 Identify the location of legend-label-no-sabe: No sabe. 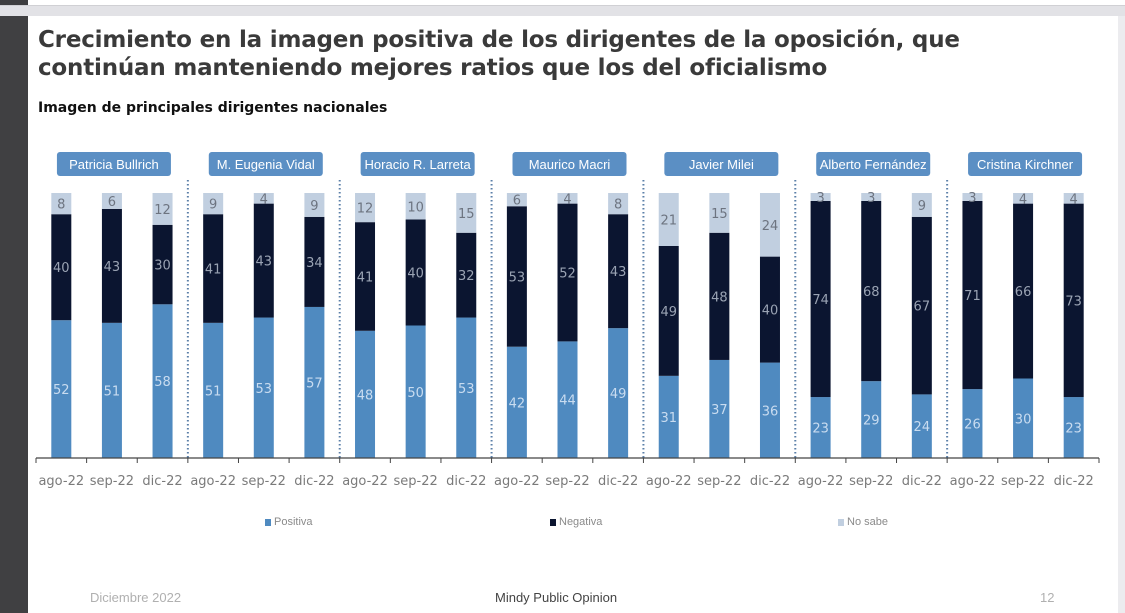
(867, 522).